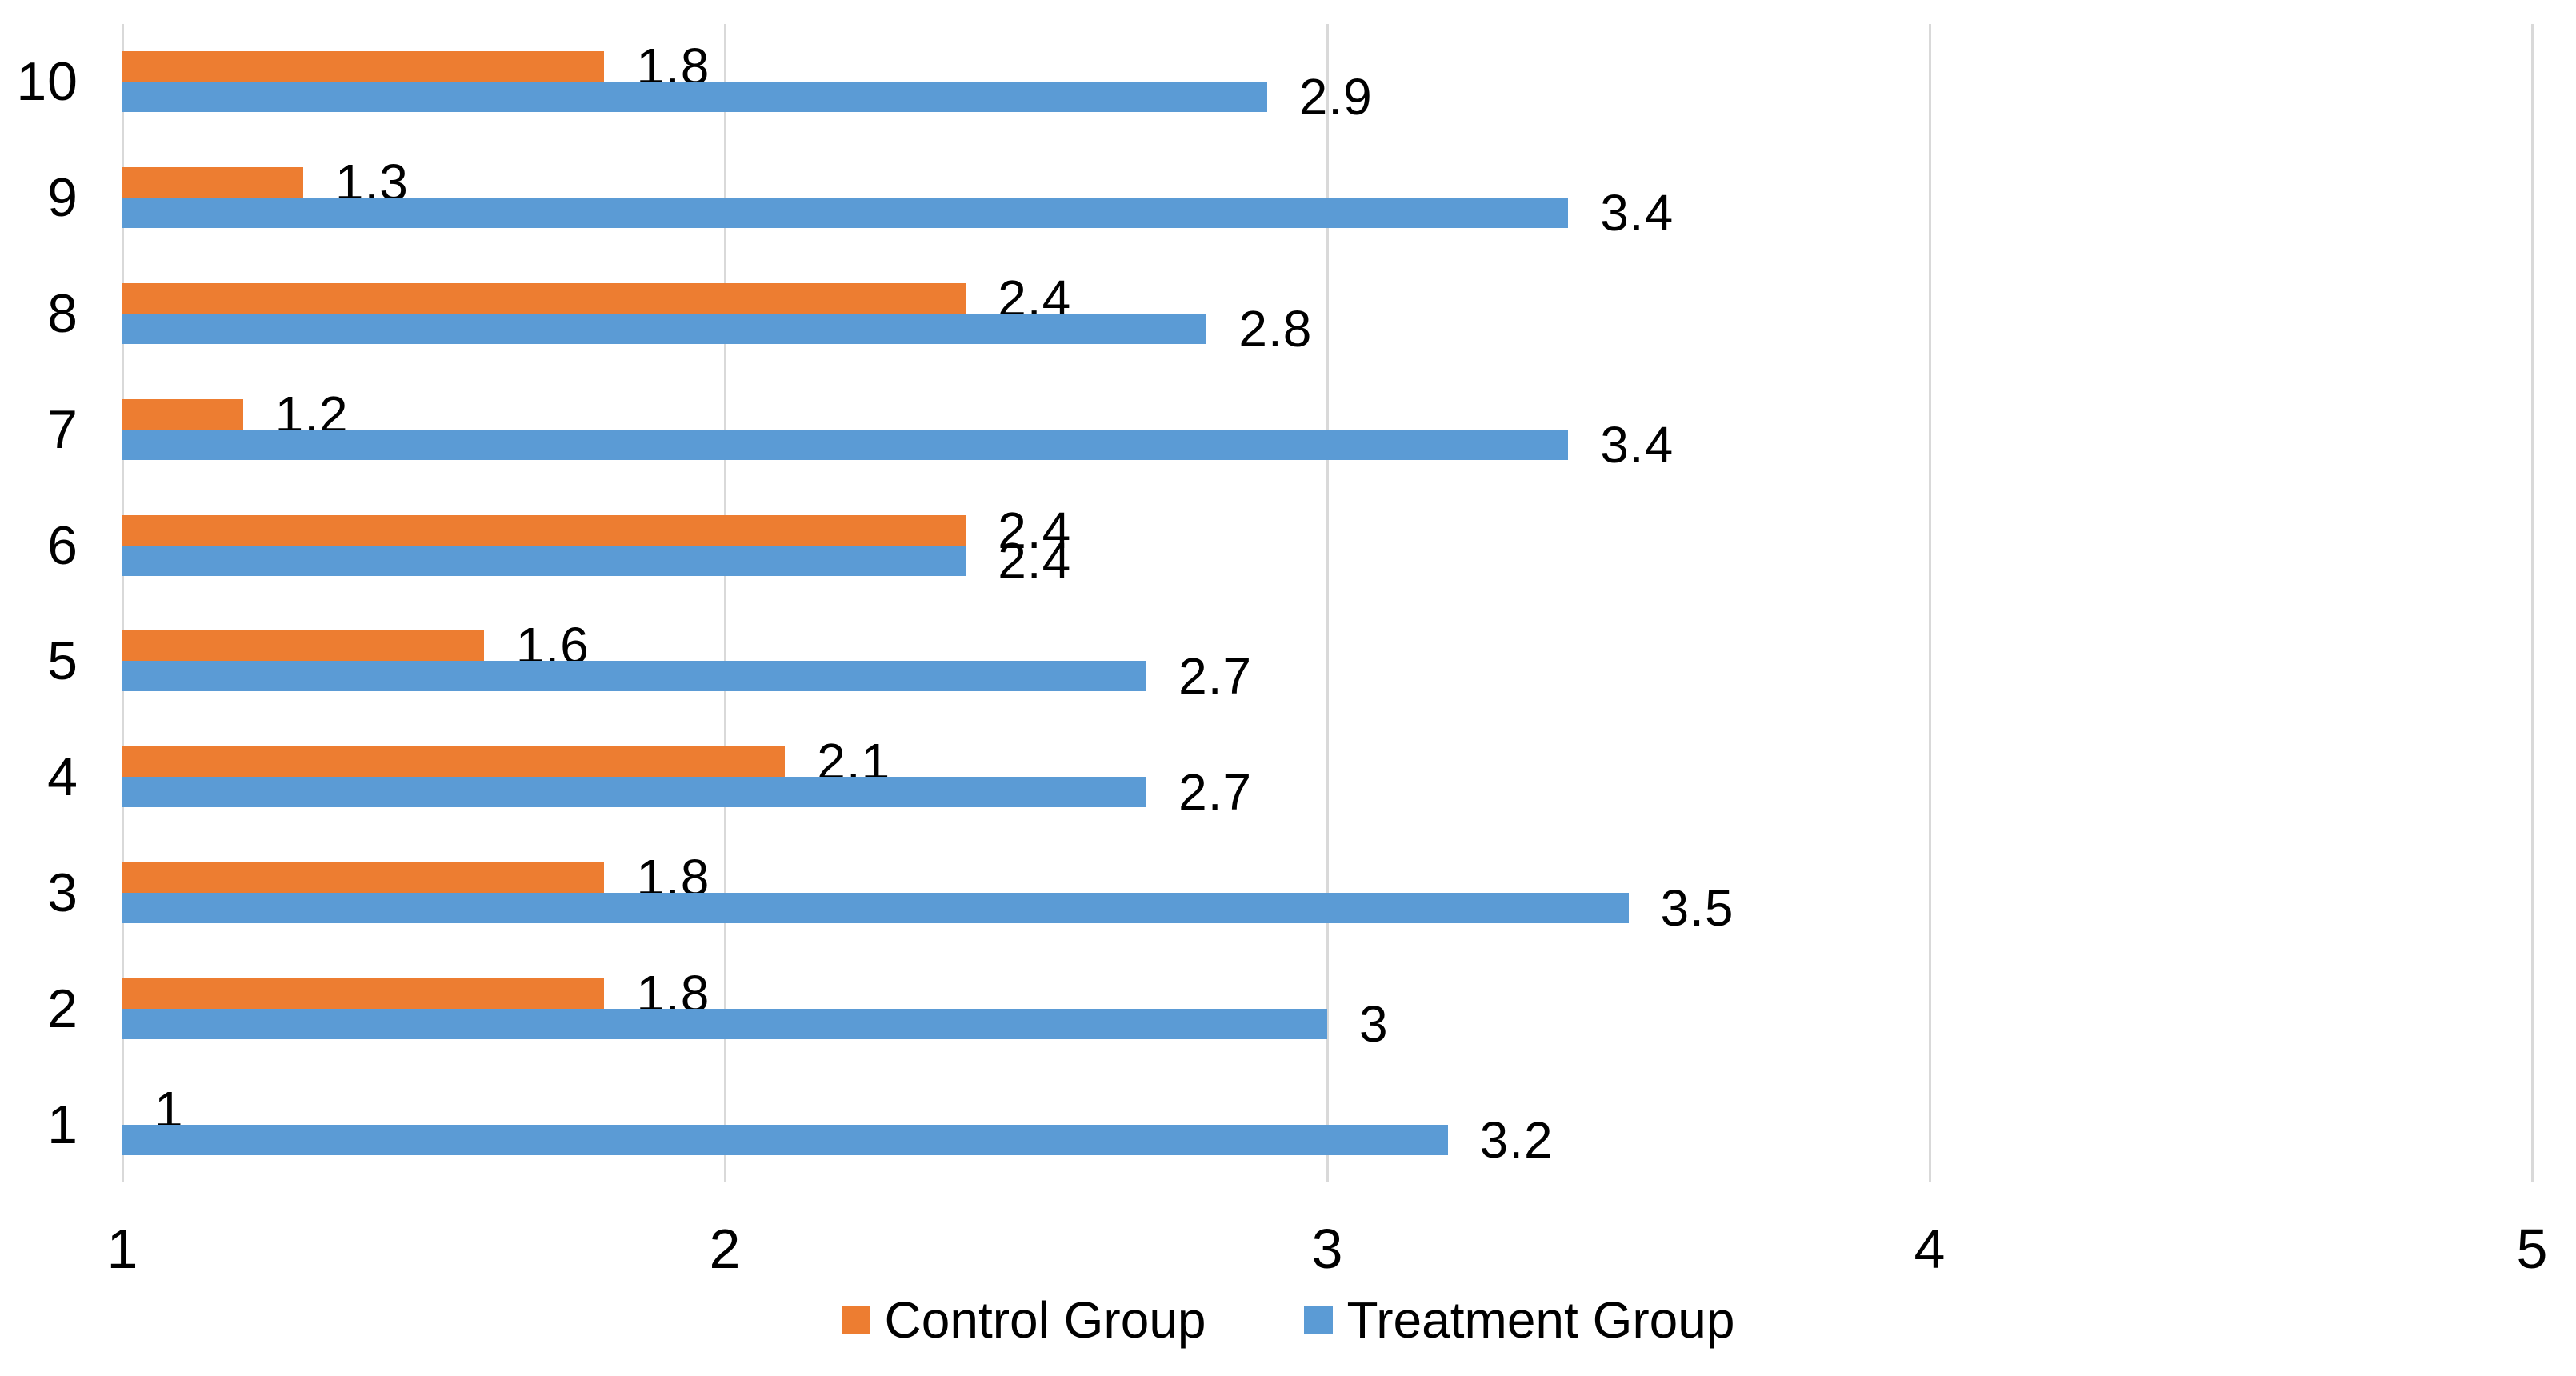  Describe the element at coordinates (62, 892) in the screenshot. I see `category-label-3: 3` at that location.